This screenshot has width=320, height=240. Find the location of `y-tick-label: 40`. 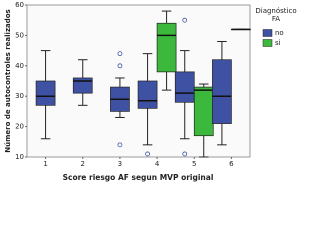

y-tick-label: 40 is located at coordinates (19, 66).